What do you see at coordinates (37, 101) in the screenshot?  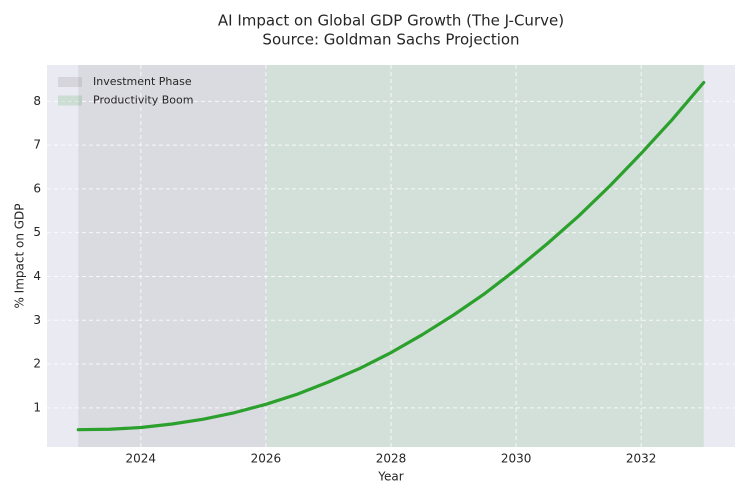 I see `y-tick-label: 8` at bounding box center [37, 101].